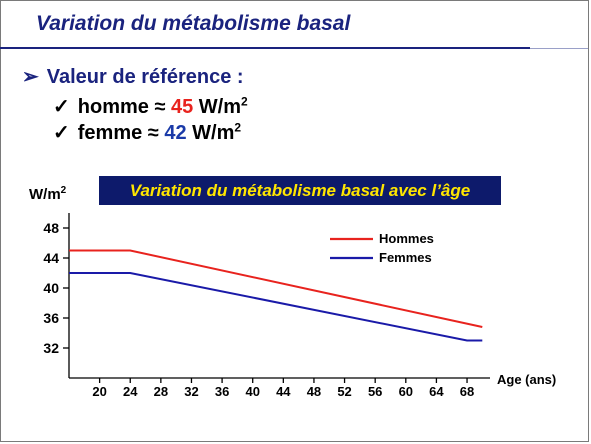 Image resolution: width=591 pixels, height=444 pixels. I want to click on bullet-homme: ✓ homme ≈ 45 W/m2, so click(150, 106).